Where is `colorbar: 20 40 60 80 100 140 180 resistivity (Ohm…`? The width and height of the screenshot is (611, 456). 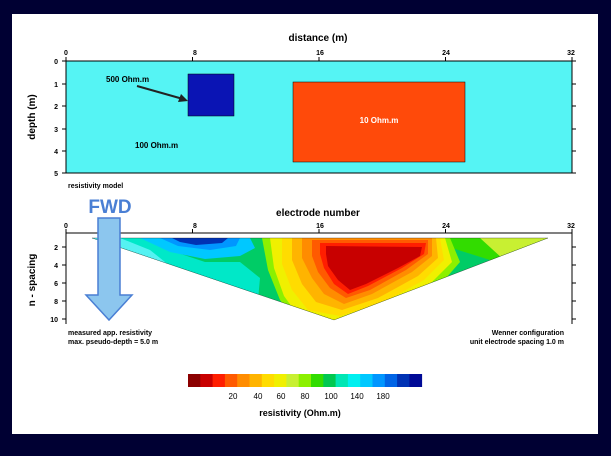
colorbar: 20 40 60 80 100 140 180 resistivity (Ohm… is located at coordinates (305, 396).